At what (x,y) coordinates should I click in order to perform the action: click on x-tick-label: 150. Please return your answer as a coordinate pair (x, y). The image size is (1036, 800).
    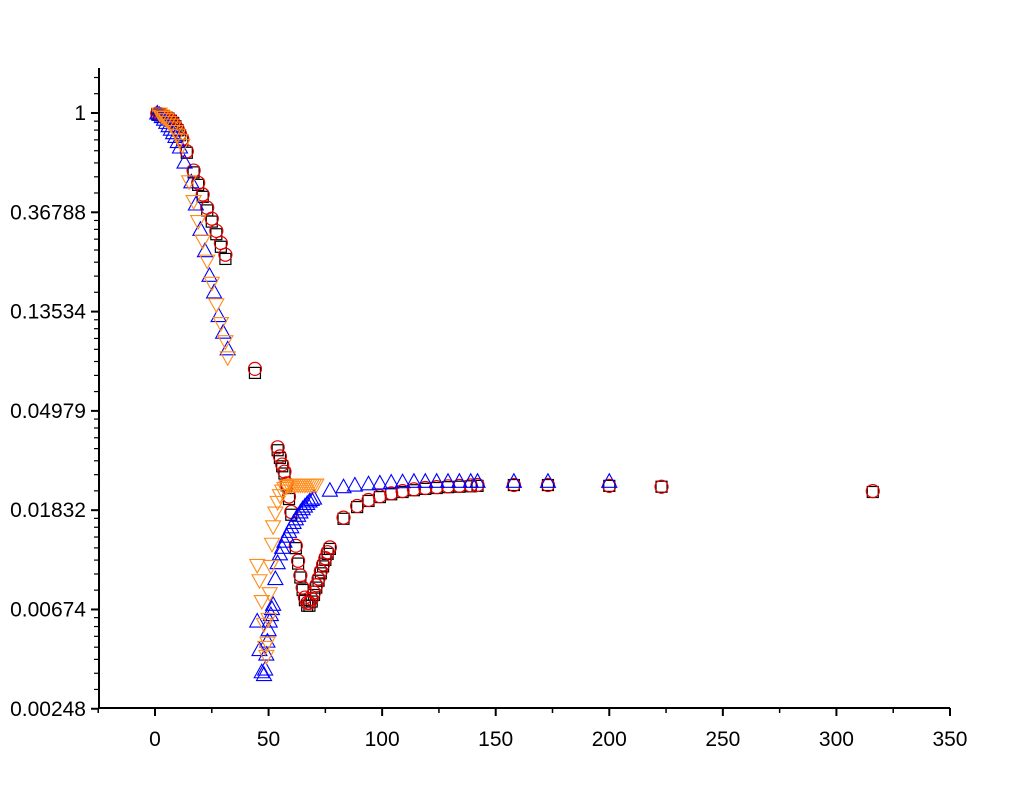
    Looking at the image, I should click on (495, 739).